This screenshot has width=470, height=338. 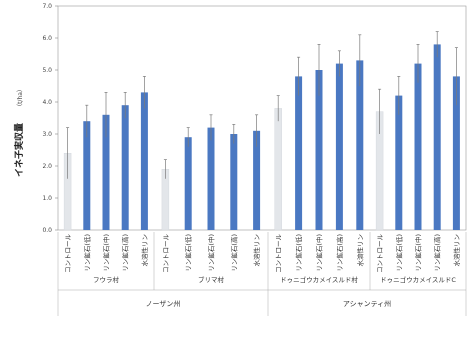 What do you see at coordinates (47, 230) in the screenshot?
I see `y-tick-label: 0.0` at bounding box center [47, 230].